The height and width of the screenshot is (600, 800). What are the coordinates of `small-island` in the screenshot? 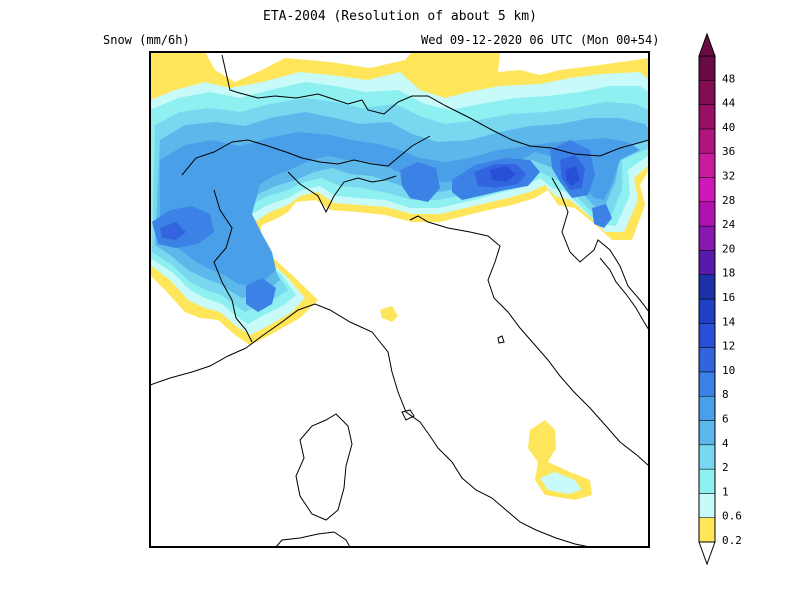 It's located at (501, 339).